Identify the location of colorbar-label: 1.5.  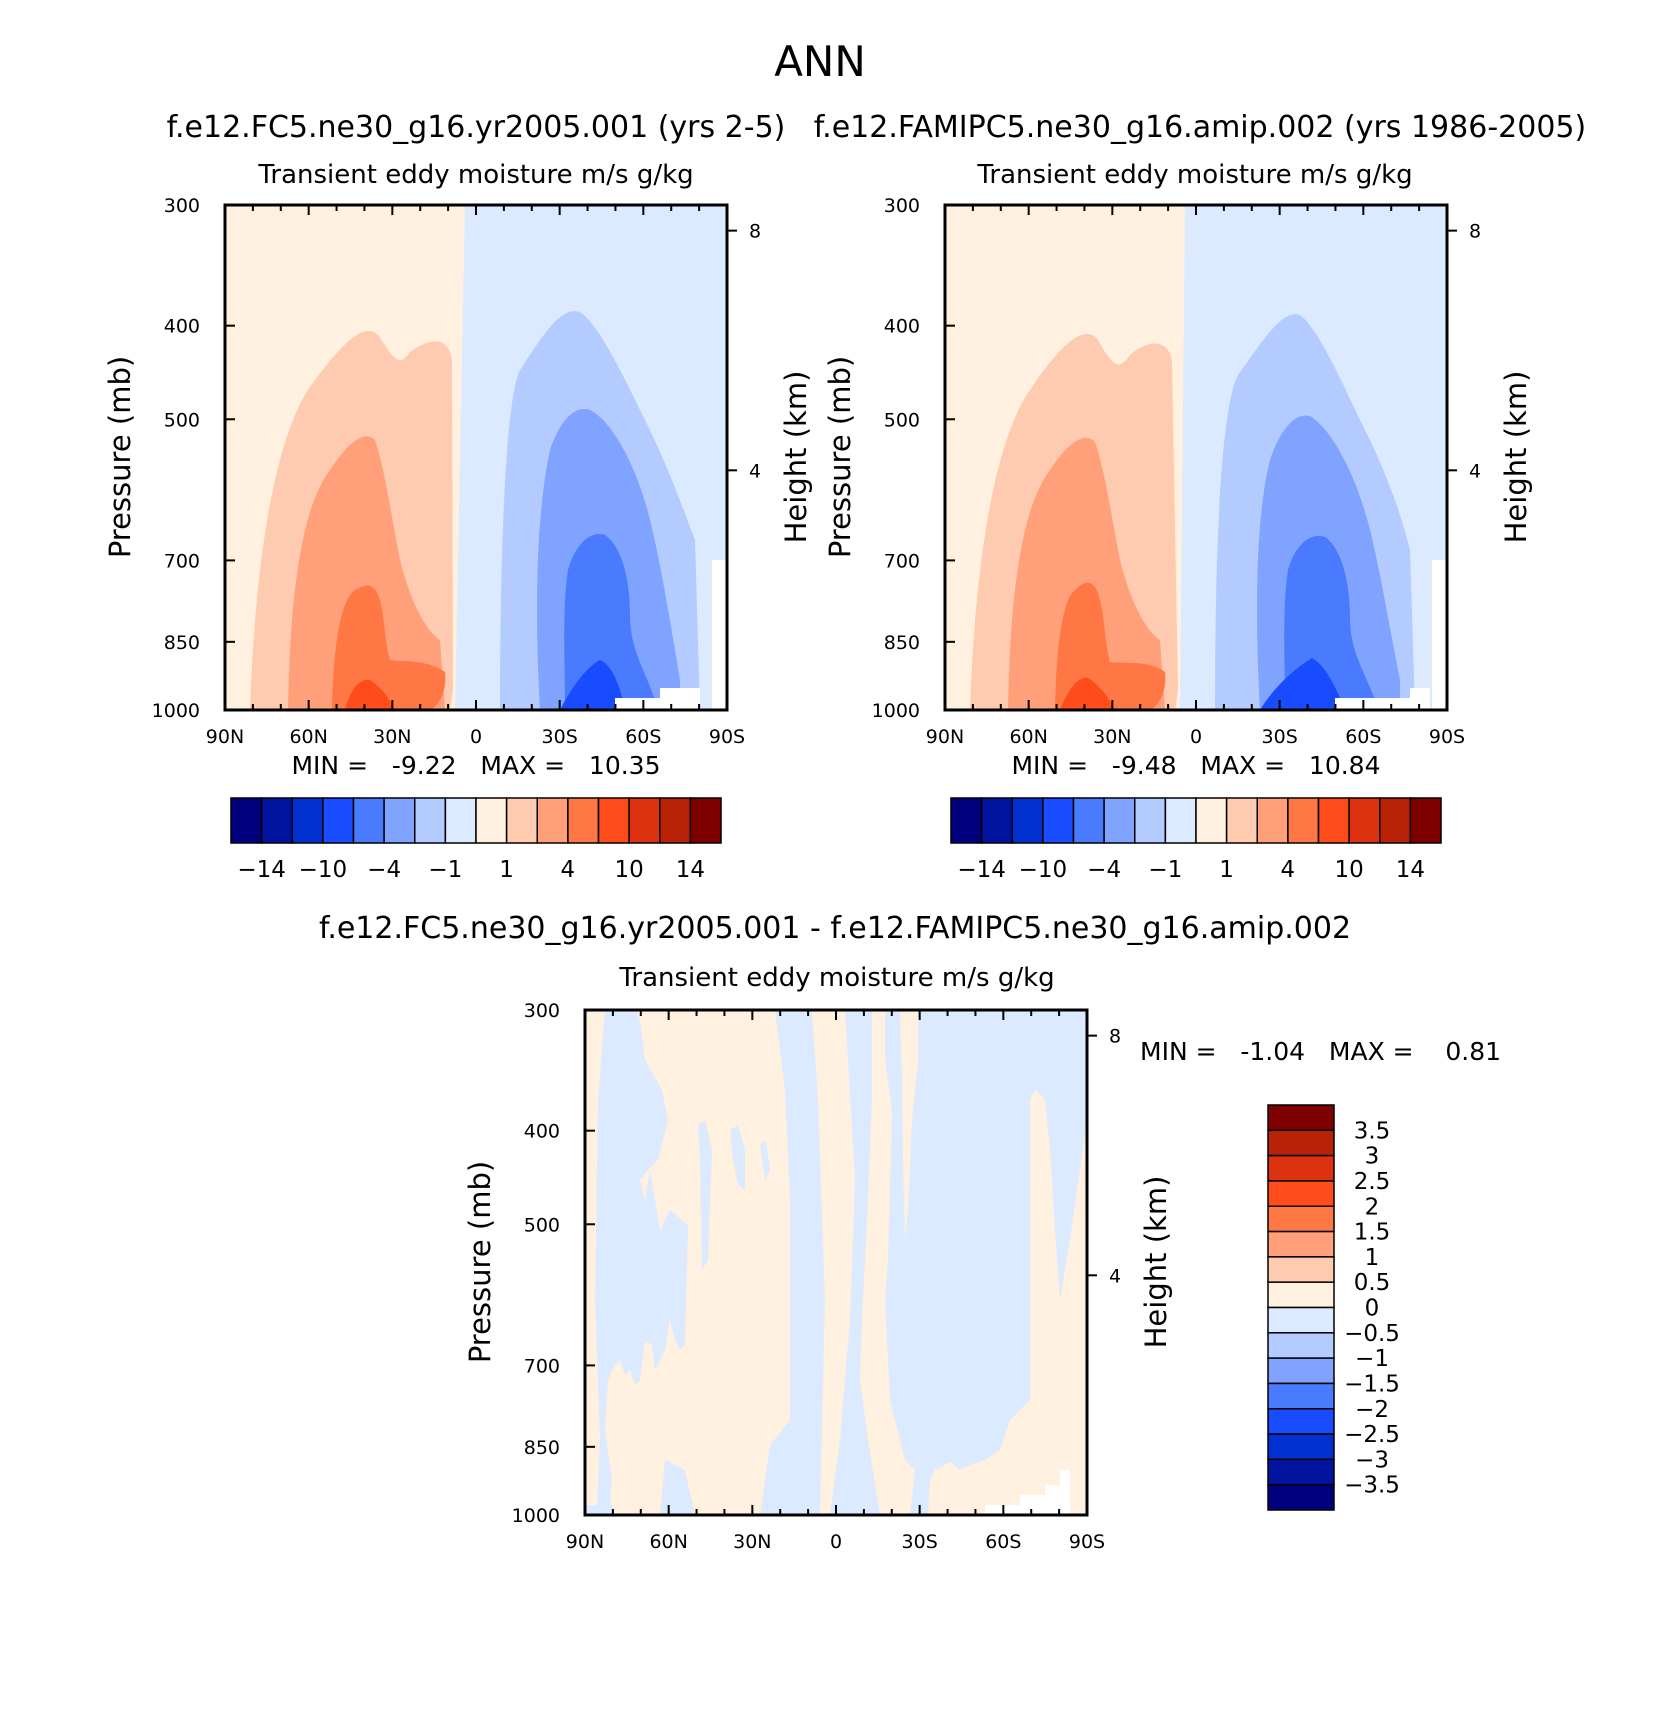
(1372, 1233).